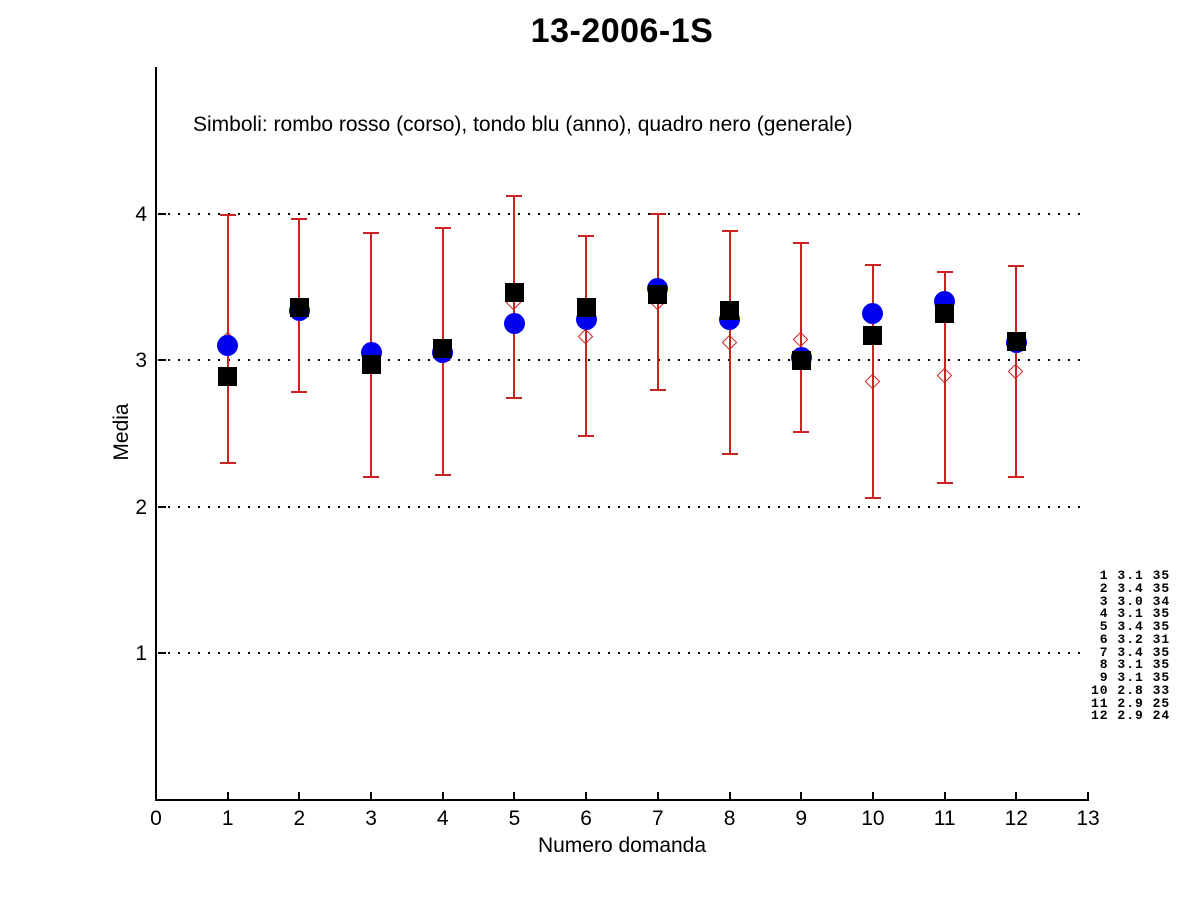 This screenshot has height=900, width=1201. What do you see at coordinates (121, 432) in the screenshot?
I see `y-axis-label: Media` at bounding box center [121, 432].